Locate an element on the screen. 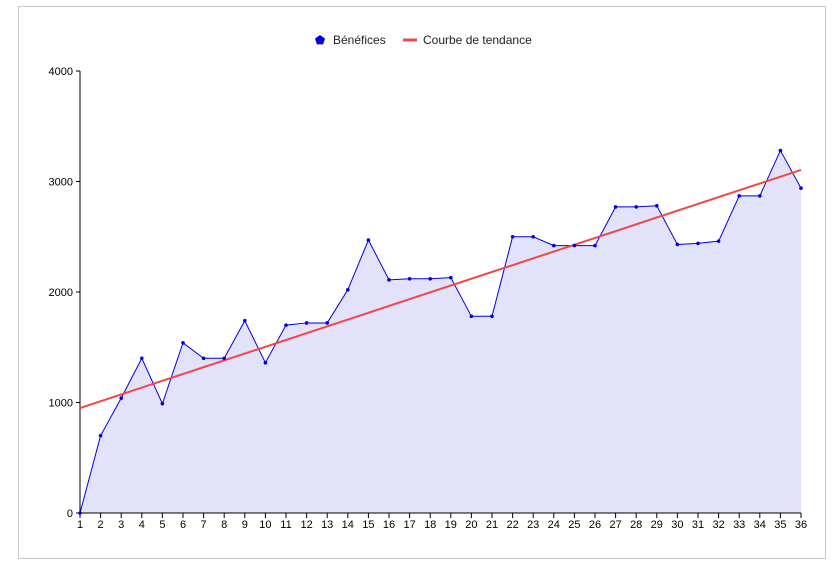  x-tick-label: 33 is located at coordinates (739, 525).